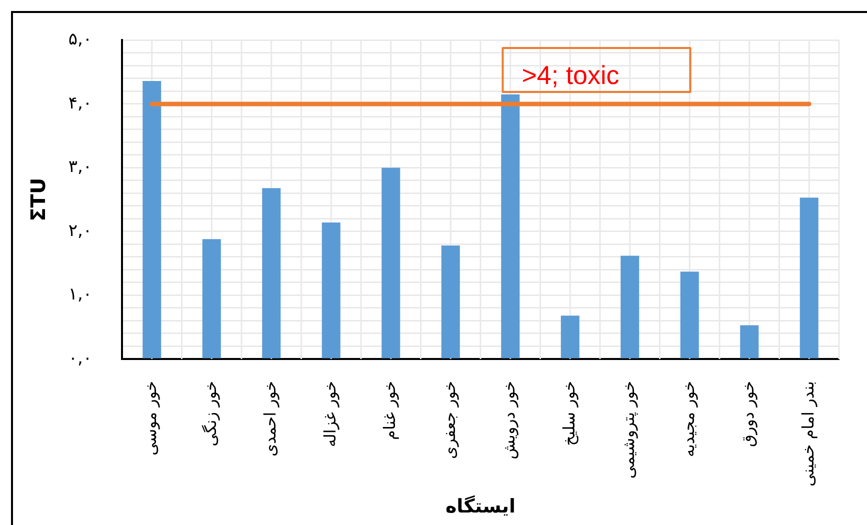 This screenshot has width=867, height=525. What do you see at coordinates (80, 230) in the screenshot?
I see `y-tick-label: ۲,۰` at bounding box center [80, 230].